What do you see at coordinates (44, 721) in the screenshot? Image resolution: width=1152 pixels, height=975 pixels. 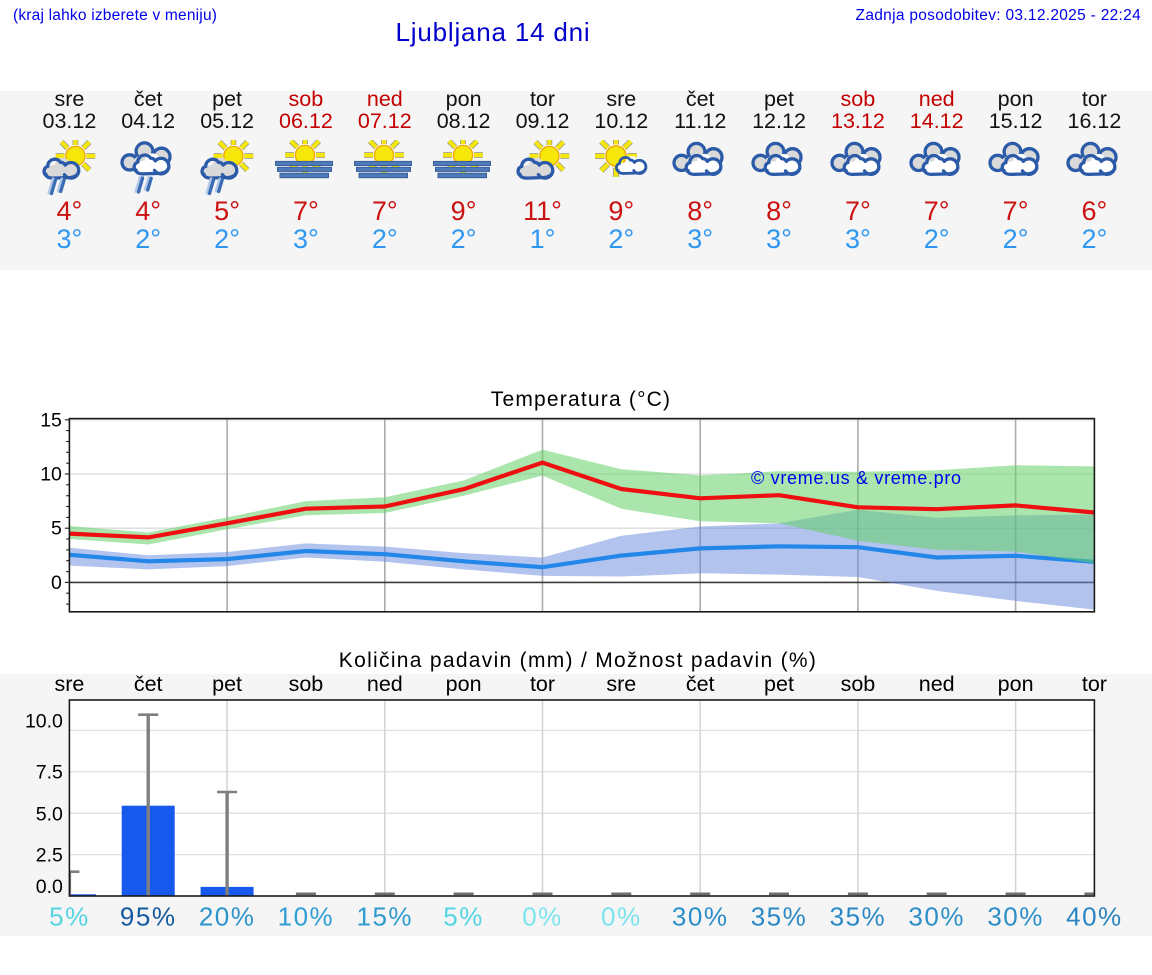 I see `svg-text: 10.0` at bounding box center [44, 721].